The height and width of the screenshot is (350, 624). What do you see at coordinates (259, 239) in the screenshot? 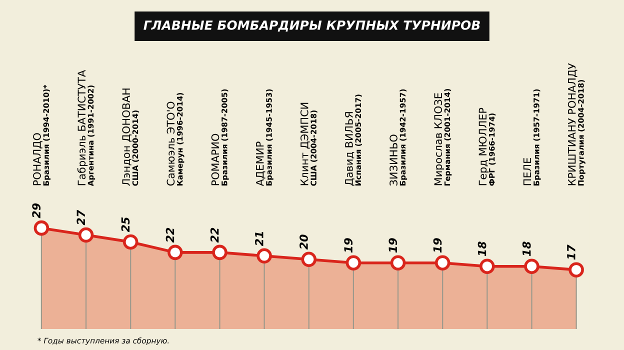
I see `data-label: 21` at bounding box center [259, 239].